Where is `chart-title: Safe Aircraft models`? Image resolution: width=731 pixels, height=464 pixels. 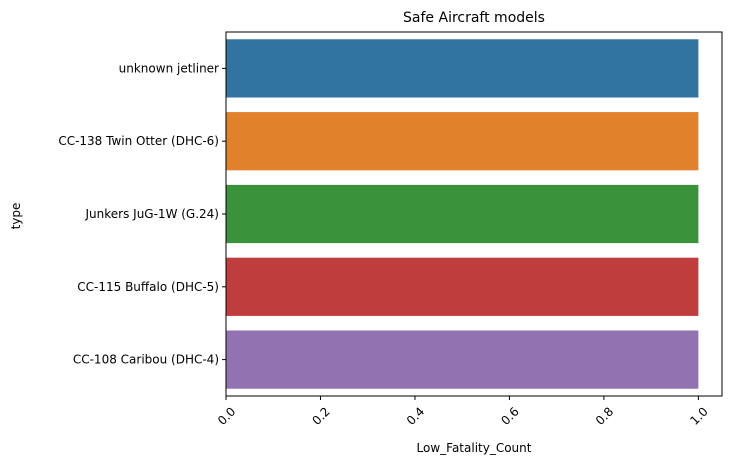 chart-title: Safe Aircraft models is located at coordinates (474, 18).